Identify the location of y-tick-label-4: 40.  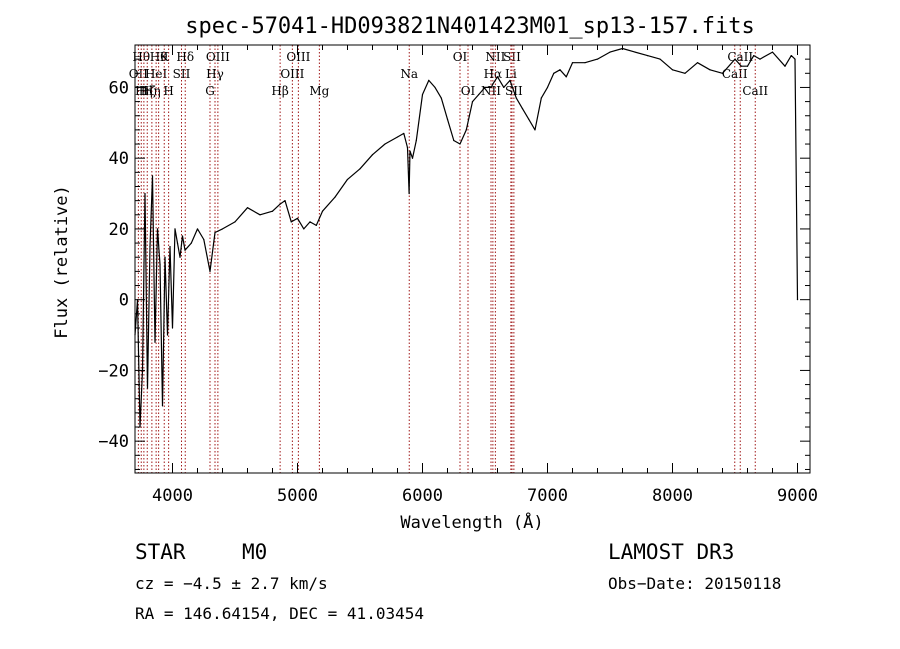
(119, 159).